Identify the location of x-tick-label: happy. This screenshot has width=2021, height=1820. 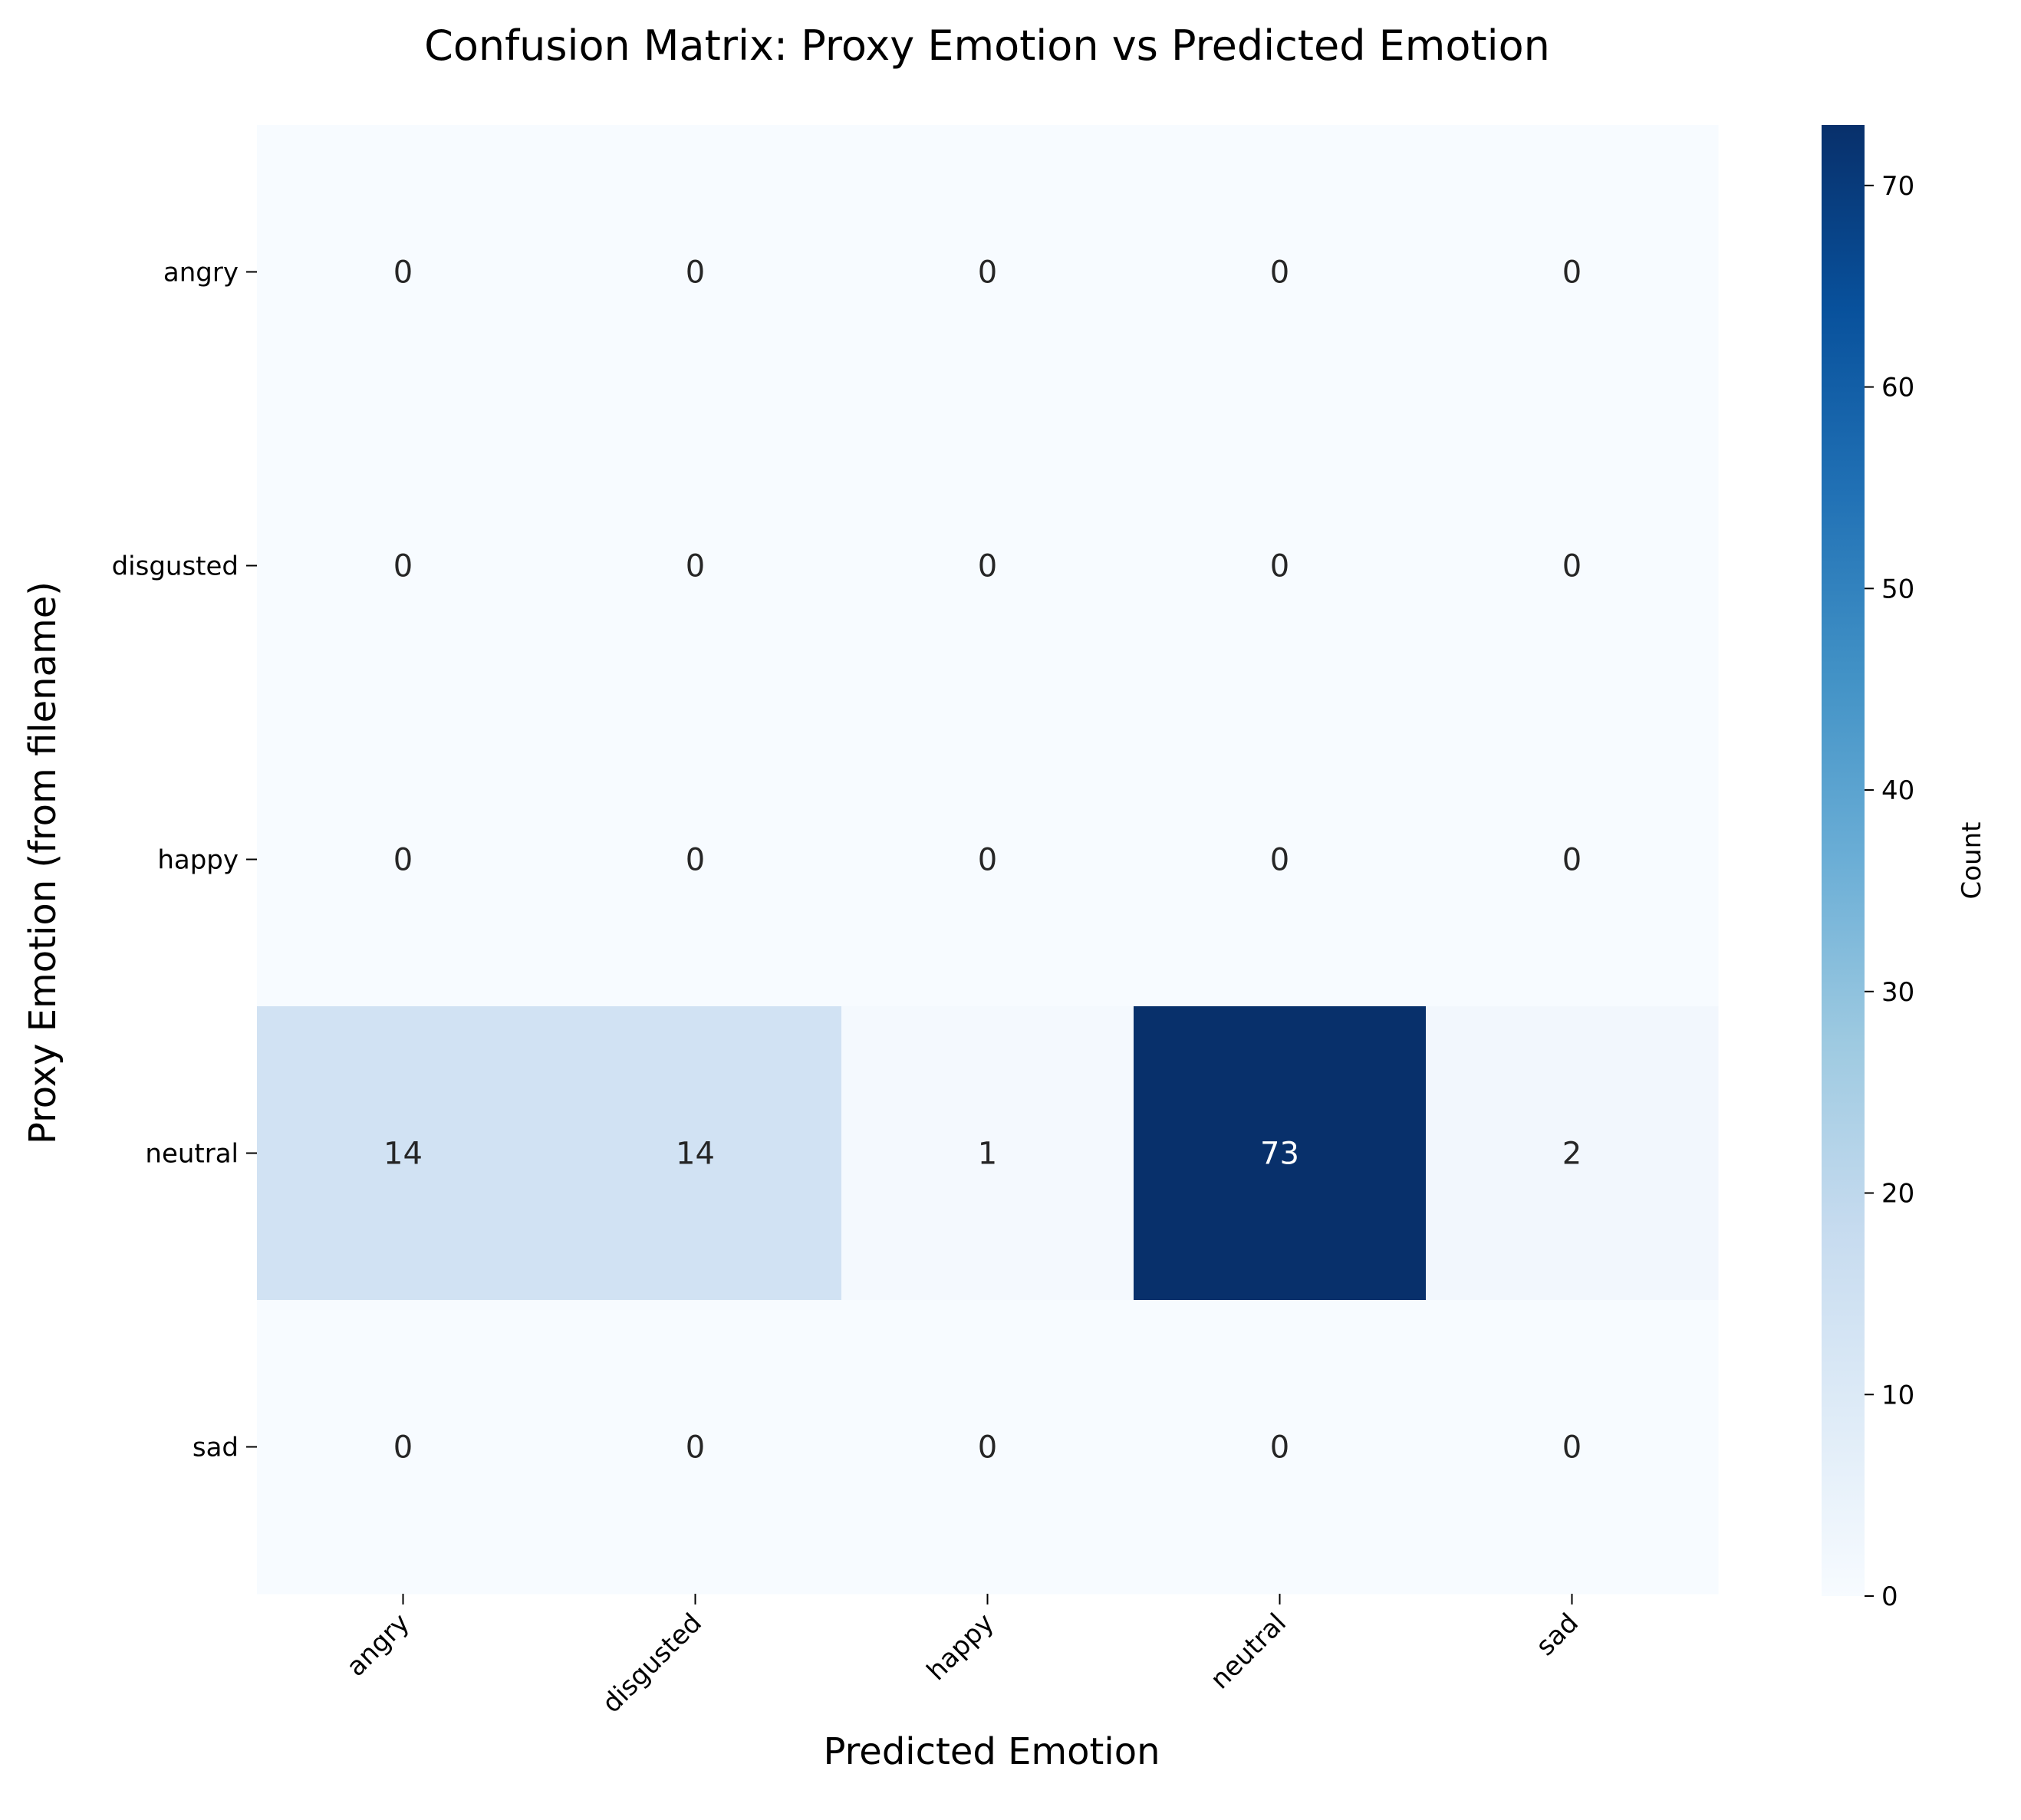
(960, 1648).